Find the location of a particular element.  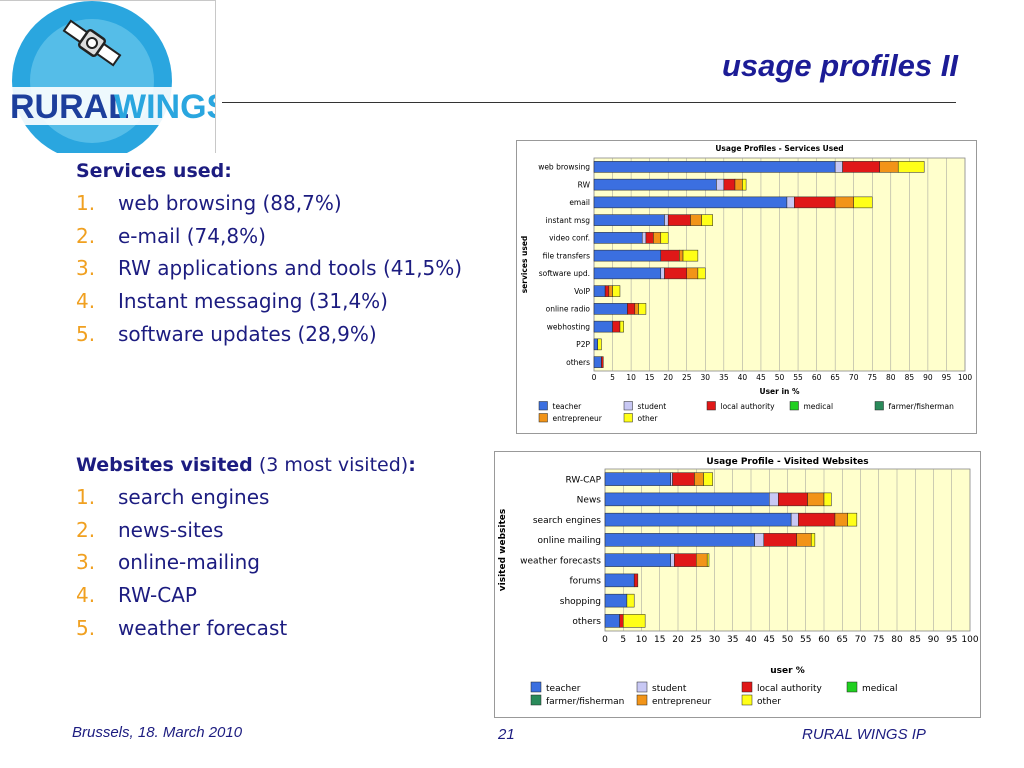

legend-label: teacher is located at coordinates (563, 689).